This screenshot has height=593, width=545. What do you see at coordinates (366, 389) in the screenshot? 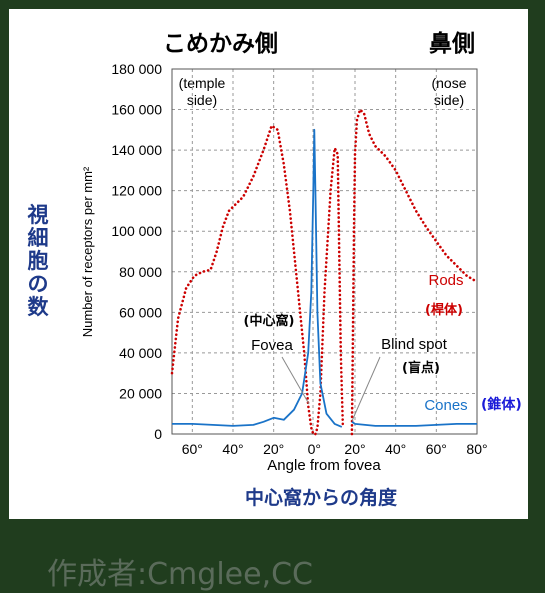
I see `blind-spot-pointer` at bounding box center [366, 389].